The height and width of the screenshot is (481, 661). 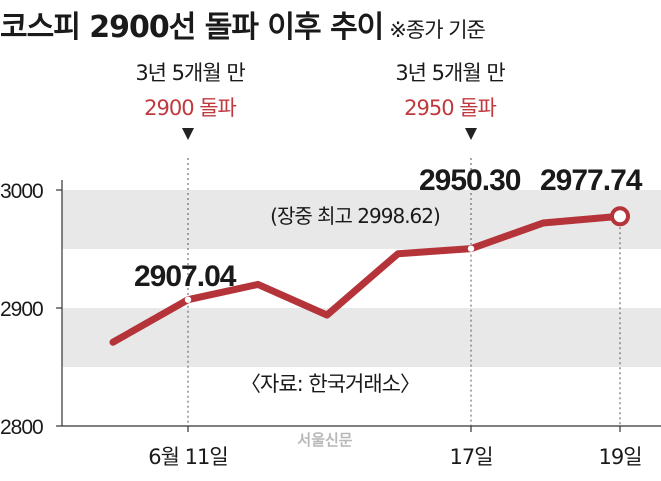 I want to click on title-block: 코스피 2900선 돌파 이후 추이 ※종가 기준, so click(x=243, y=24).